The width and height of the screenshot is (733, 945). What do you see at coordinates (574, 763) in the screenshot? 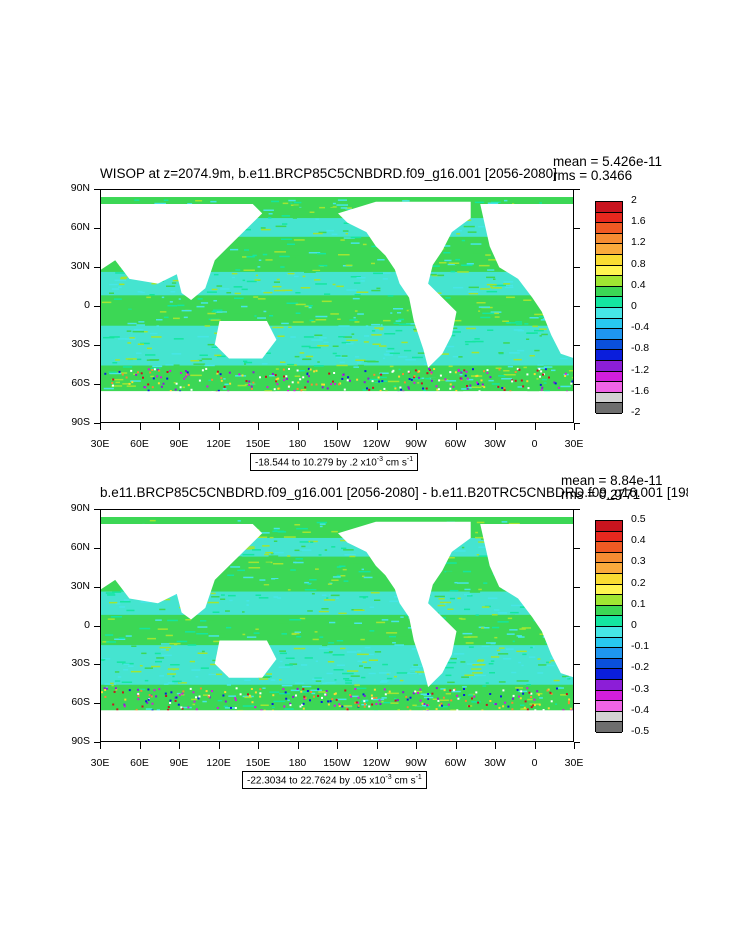
I see `longitude-tick-label: 30E` at bounding box center [574, 763].